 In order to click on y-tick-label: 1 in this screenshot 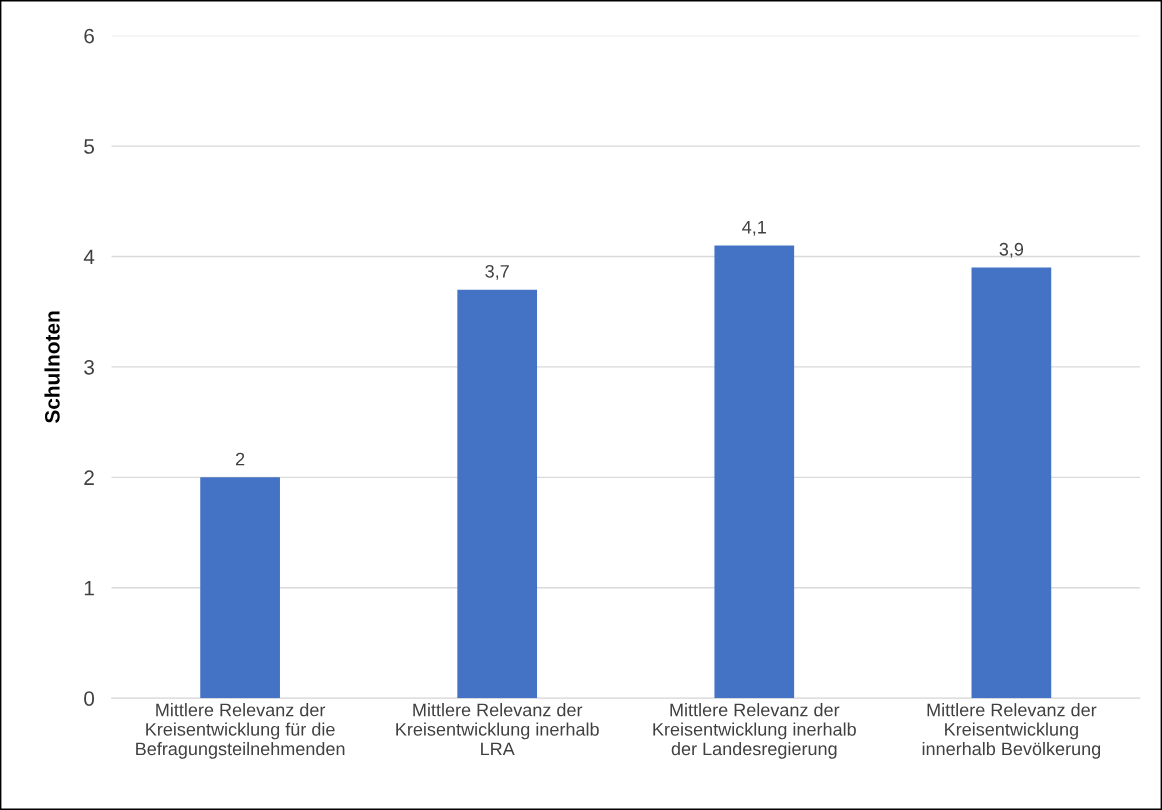, I will do `click(89, 588)`.